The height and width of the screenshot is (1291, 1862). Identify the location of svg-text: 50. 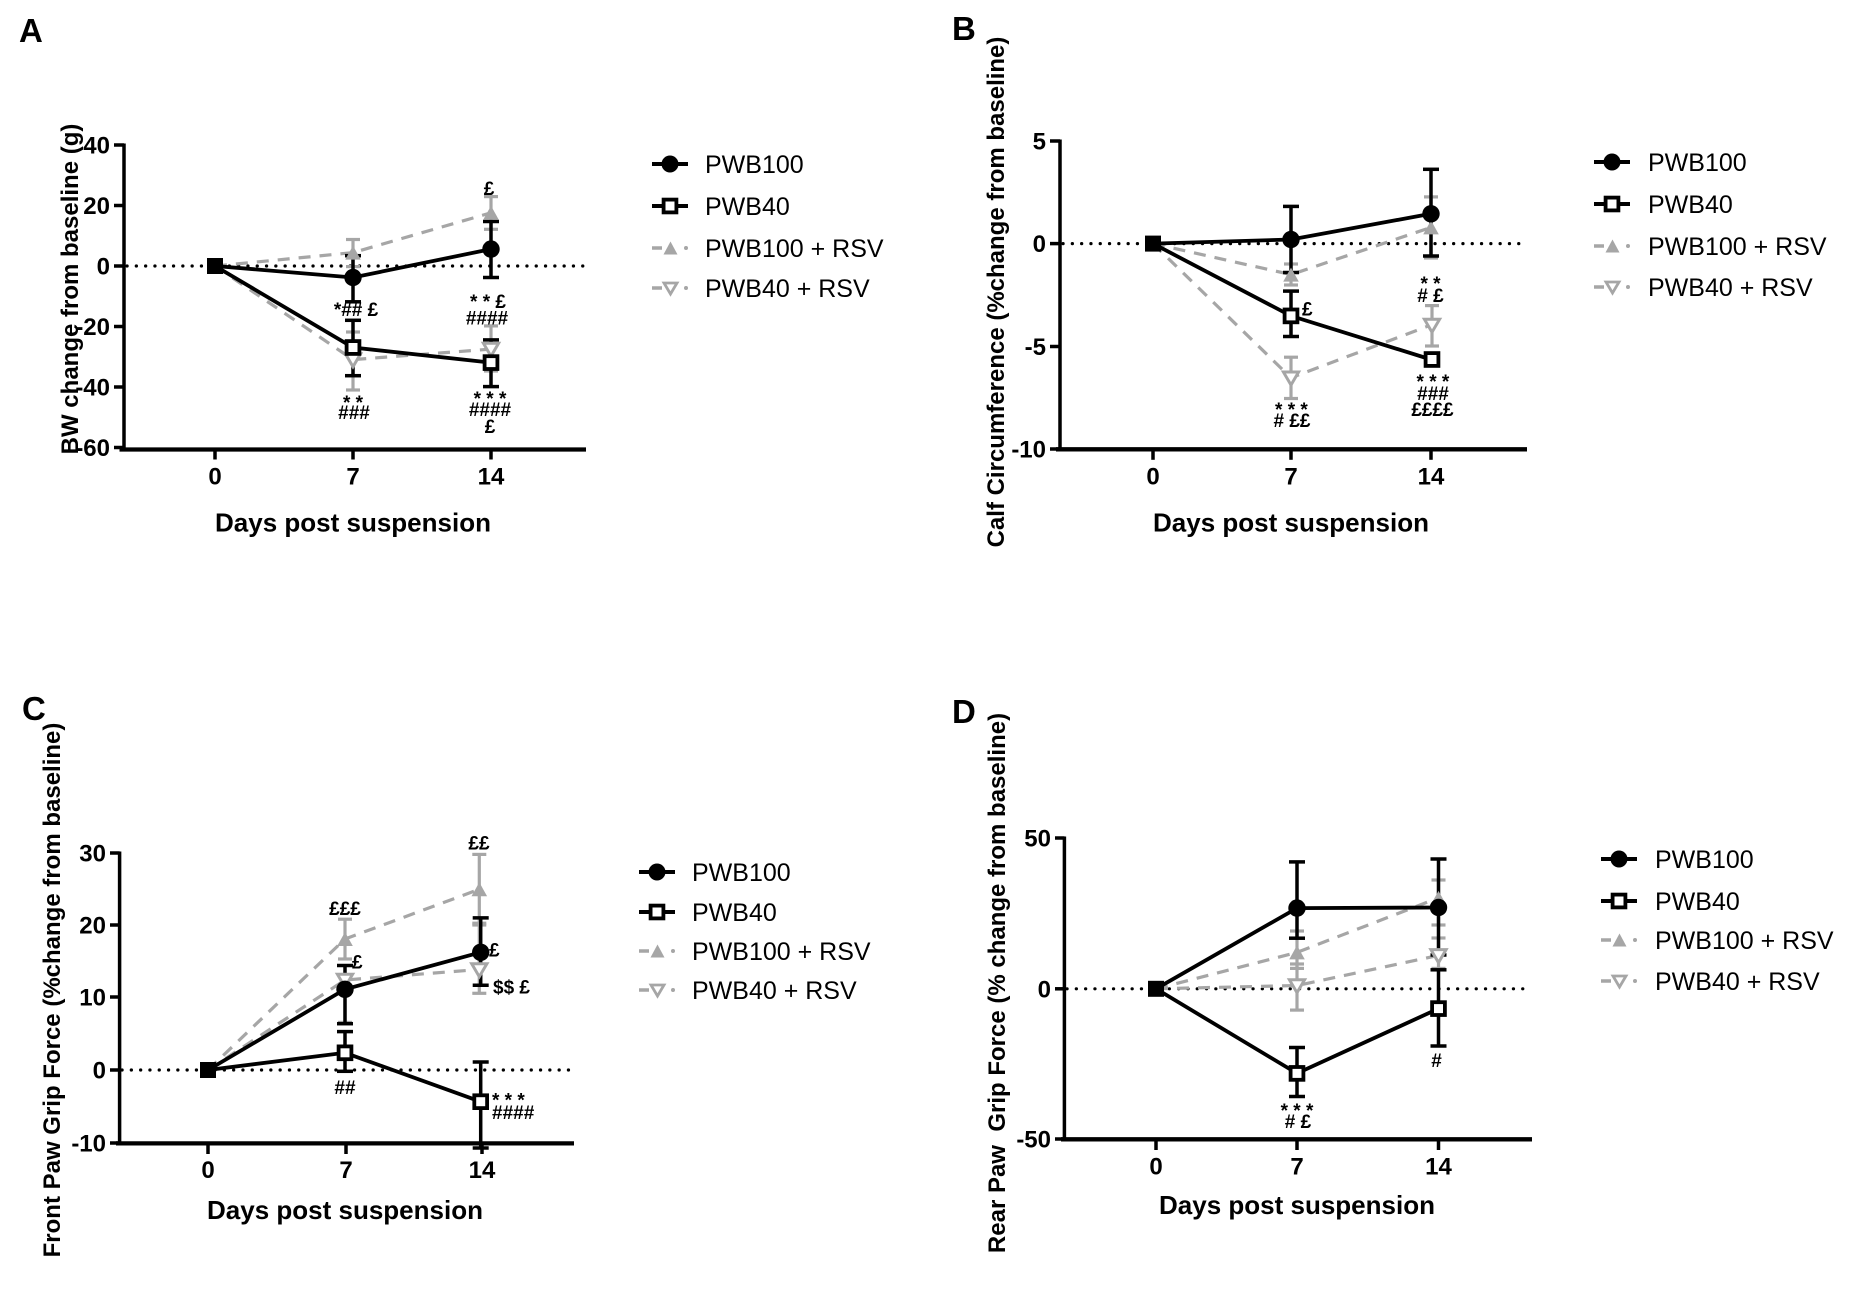
(1037, 839).